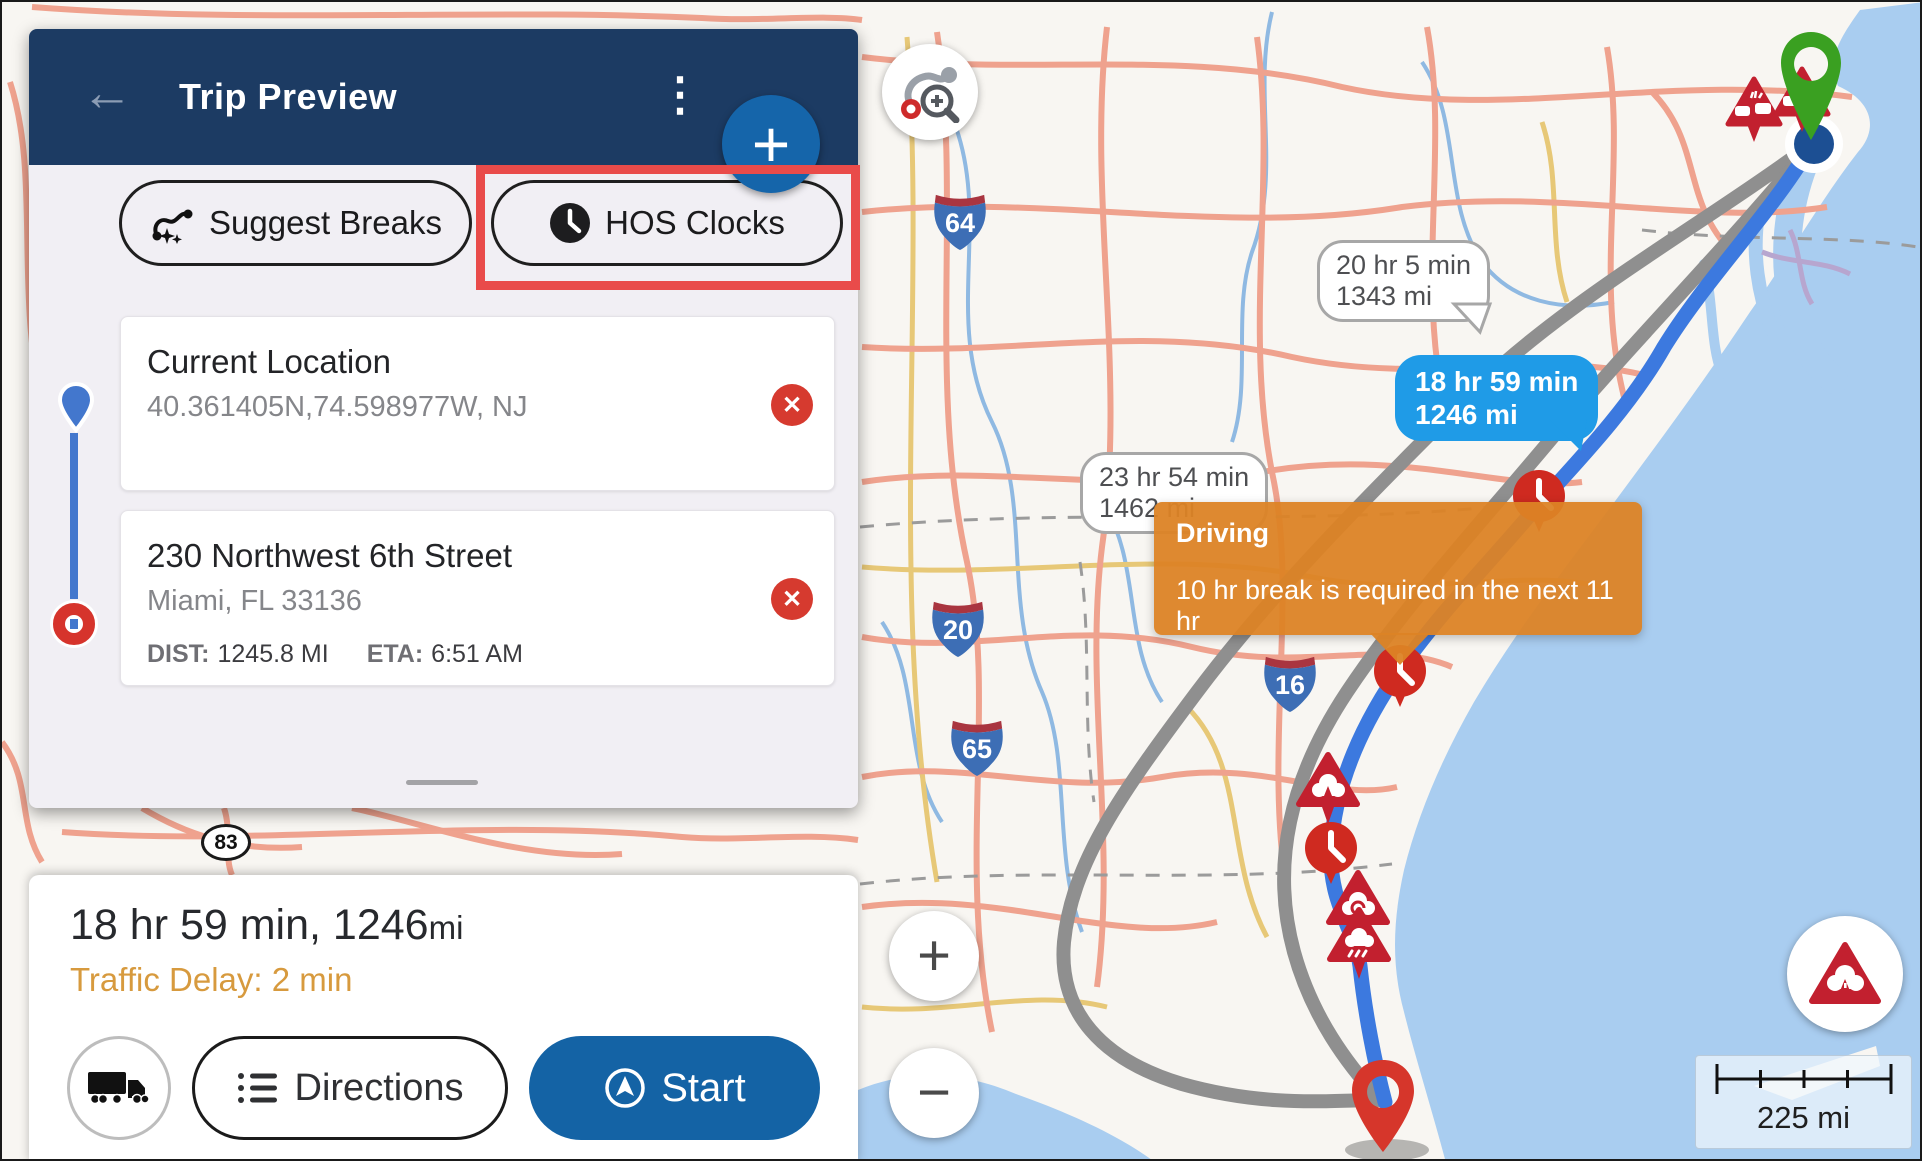 This screenshot has width=1922, height=1161. I want to click on zoom-to-route-button, so click(930, 92).